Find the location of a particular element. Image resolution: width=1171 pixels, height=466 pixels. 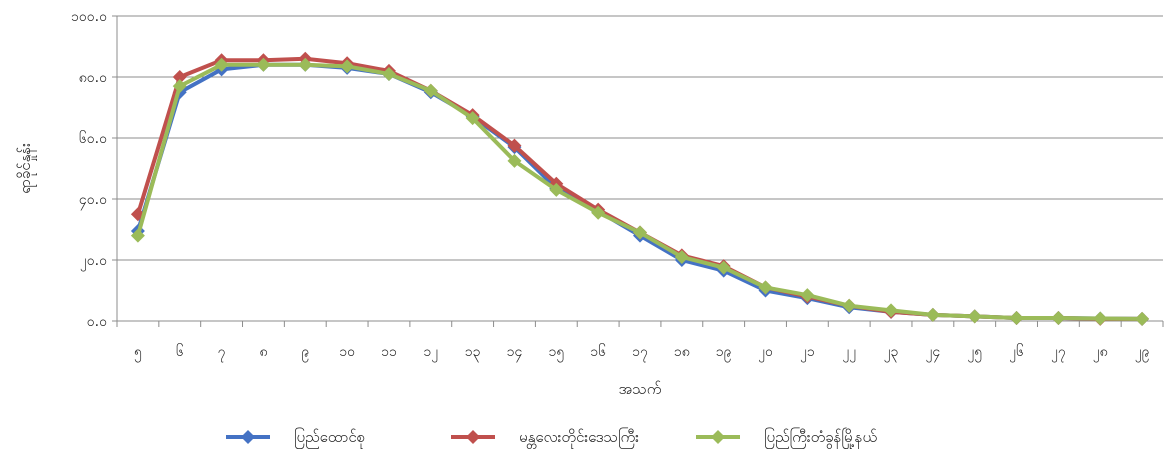

x-tick-label: ၁၀ is located at coordinates (347, 352).